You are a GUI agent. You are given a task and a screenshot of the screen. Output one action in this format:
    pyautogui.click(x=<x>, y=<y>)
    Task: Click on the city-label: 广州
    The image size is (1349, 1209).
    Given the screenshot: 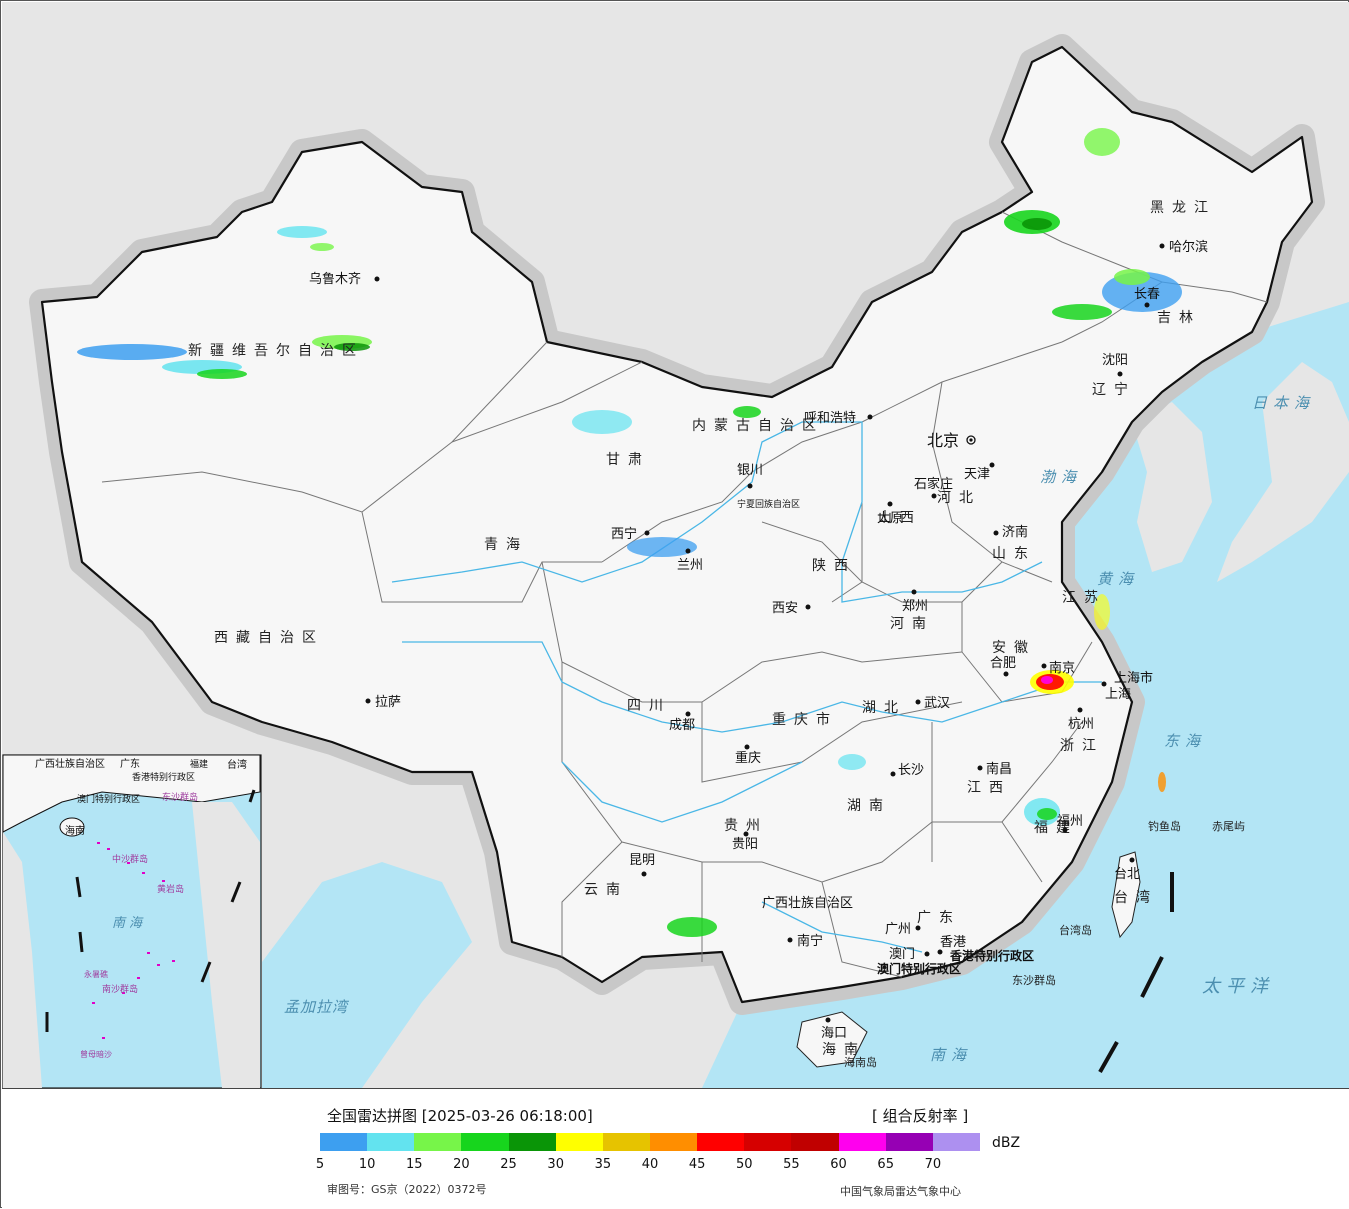 What is the action you would take?
    pyautogui.click(x=898, y=929)
    